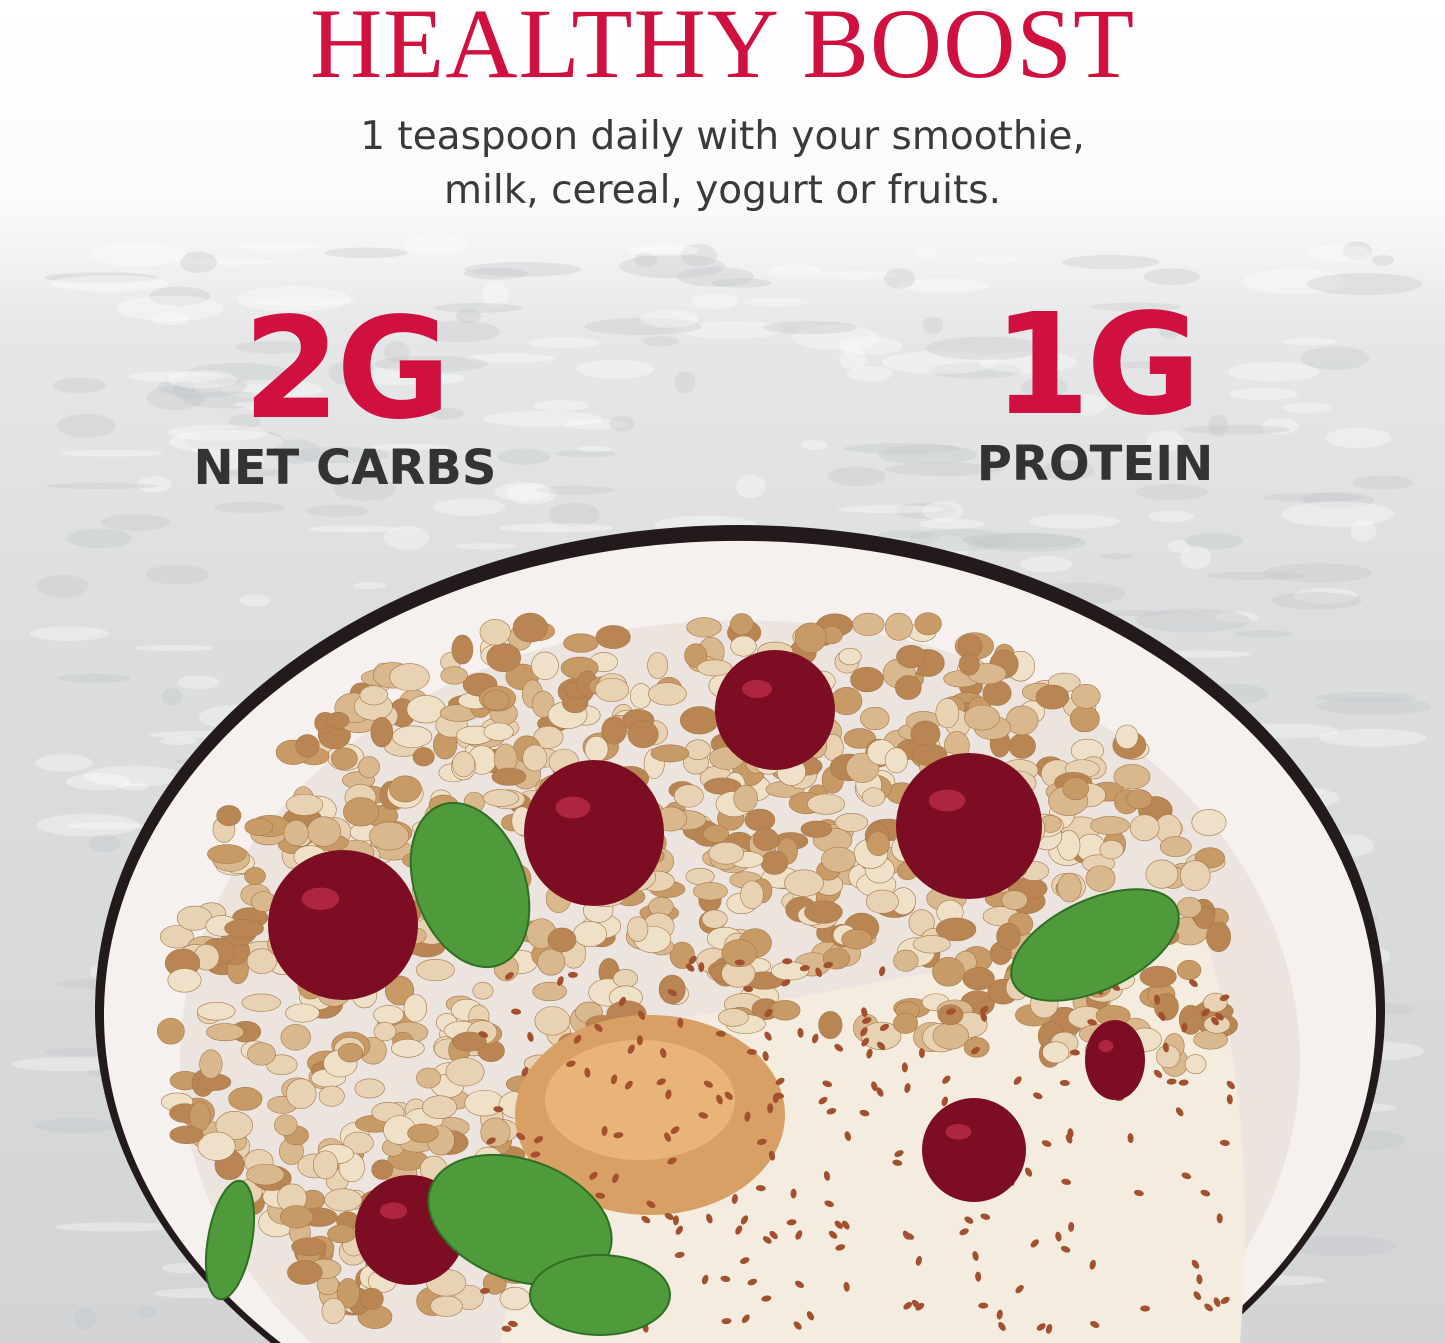  I want to click on cherry, so click(343, 925).